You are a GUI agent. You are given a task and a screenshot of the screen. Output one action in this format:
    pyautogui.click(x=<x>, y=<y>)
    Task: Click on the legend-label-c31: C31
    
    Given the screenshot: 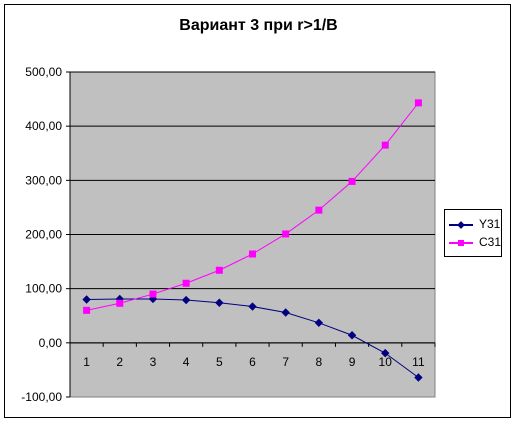 What is the action you would take?
    pyautogui.click(x=490, y=242)
    